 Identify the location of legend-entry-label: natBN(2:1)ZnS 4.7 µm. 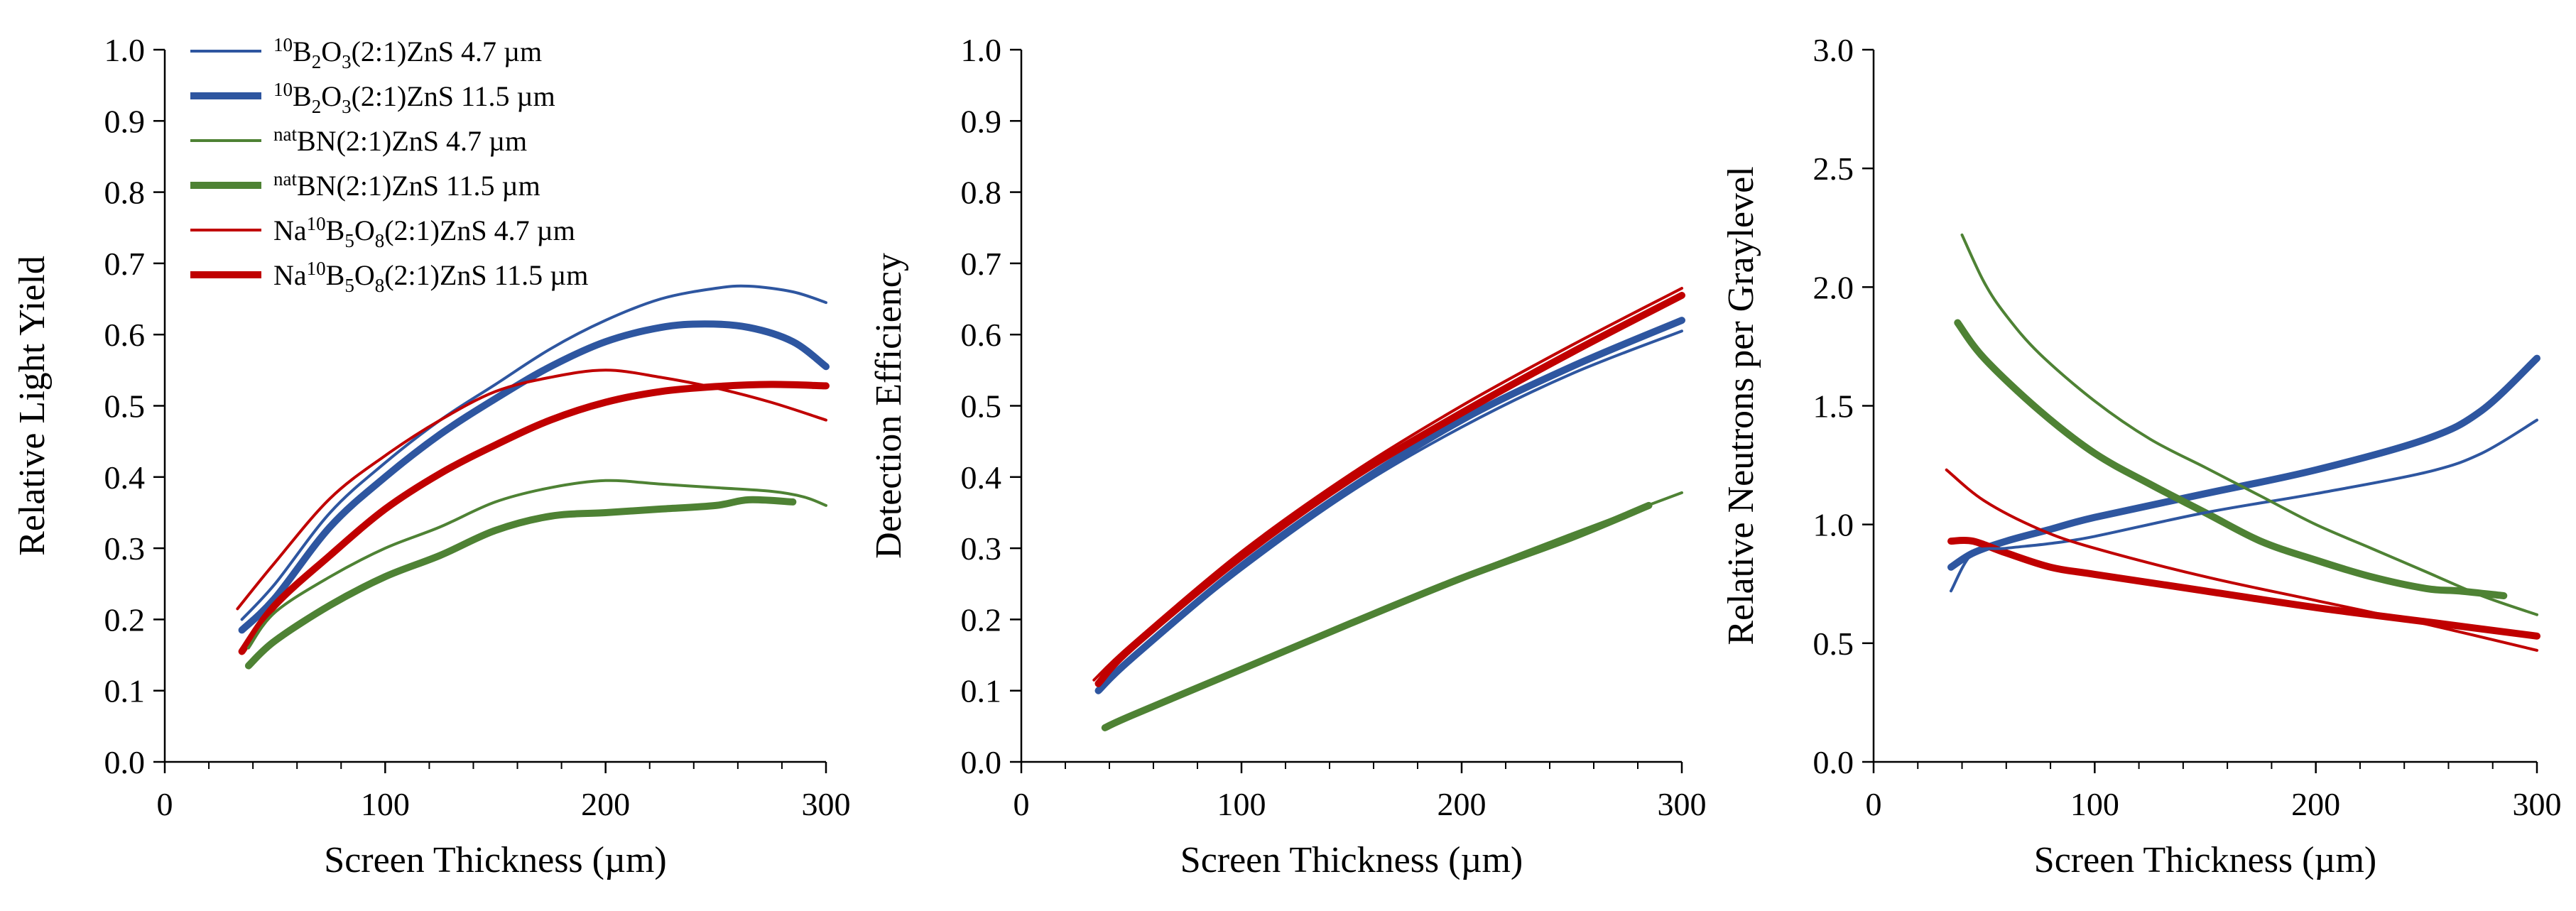
(400, 140).